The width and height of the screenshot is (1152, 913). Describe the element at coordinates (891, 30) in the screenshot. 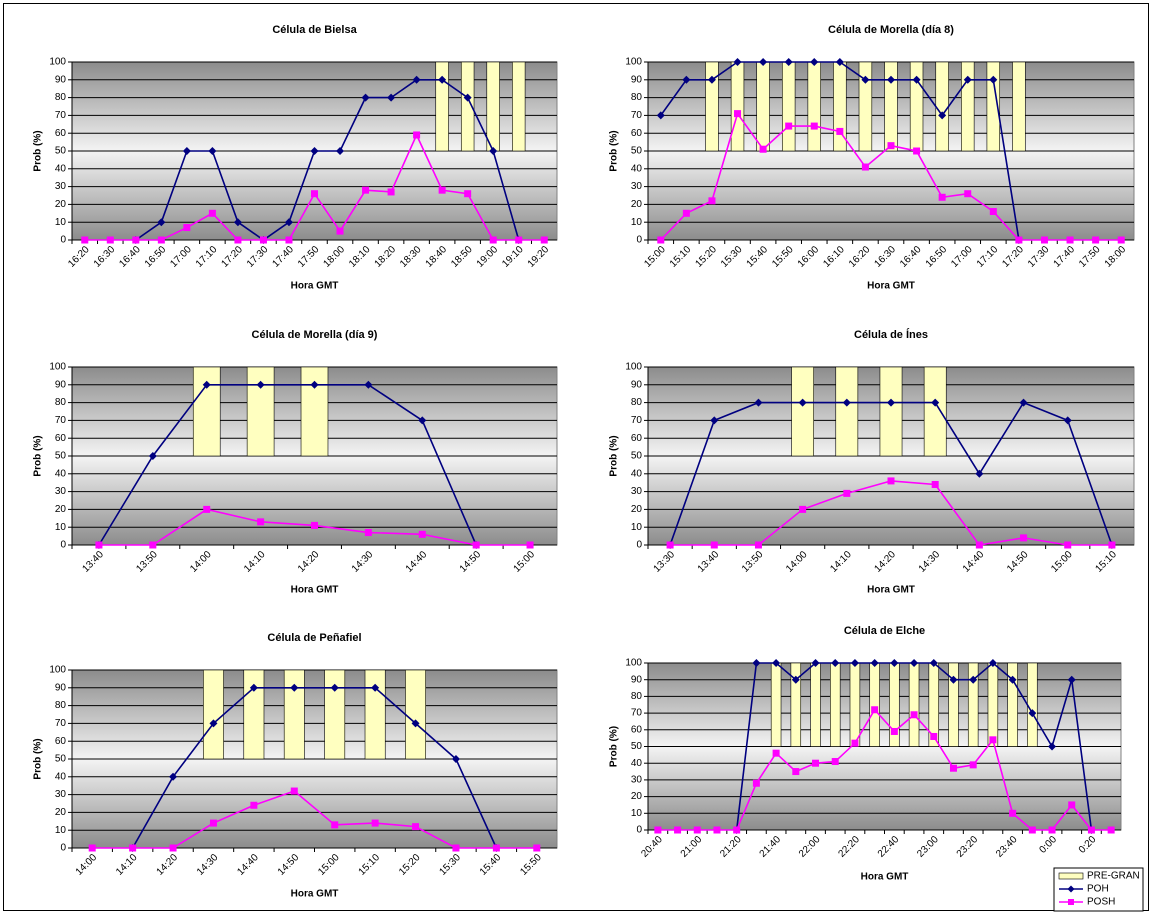

I see `chart-title: Célula de Morella (día 8)` at that location.